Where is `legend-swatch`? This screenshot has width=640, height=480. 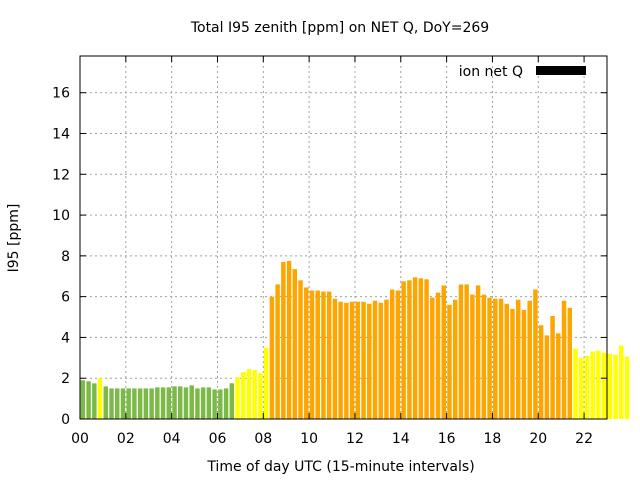
legend-swatch is located at coordinates (561, 70).